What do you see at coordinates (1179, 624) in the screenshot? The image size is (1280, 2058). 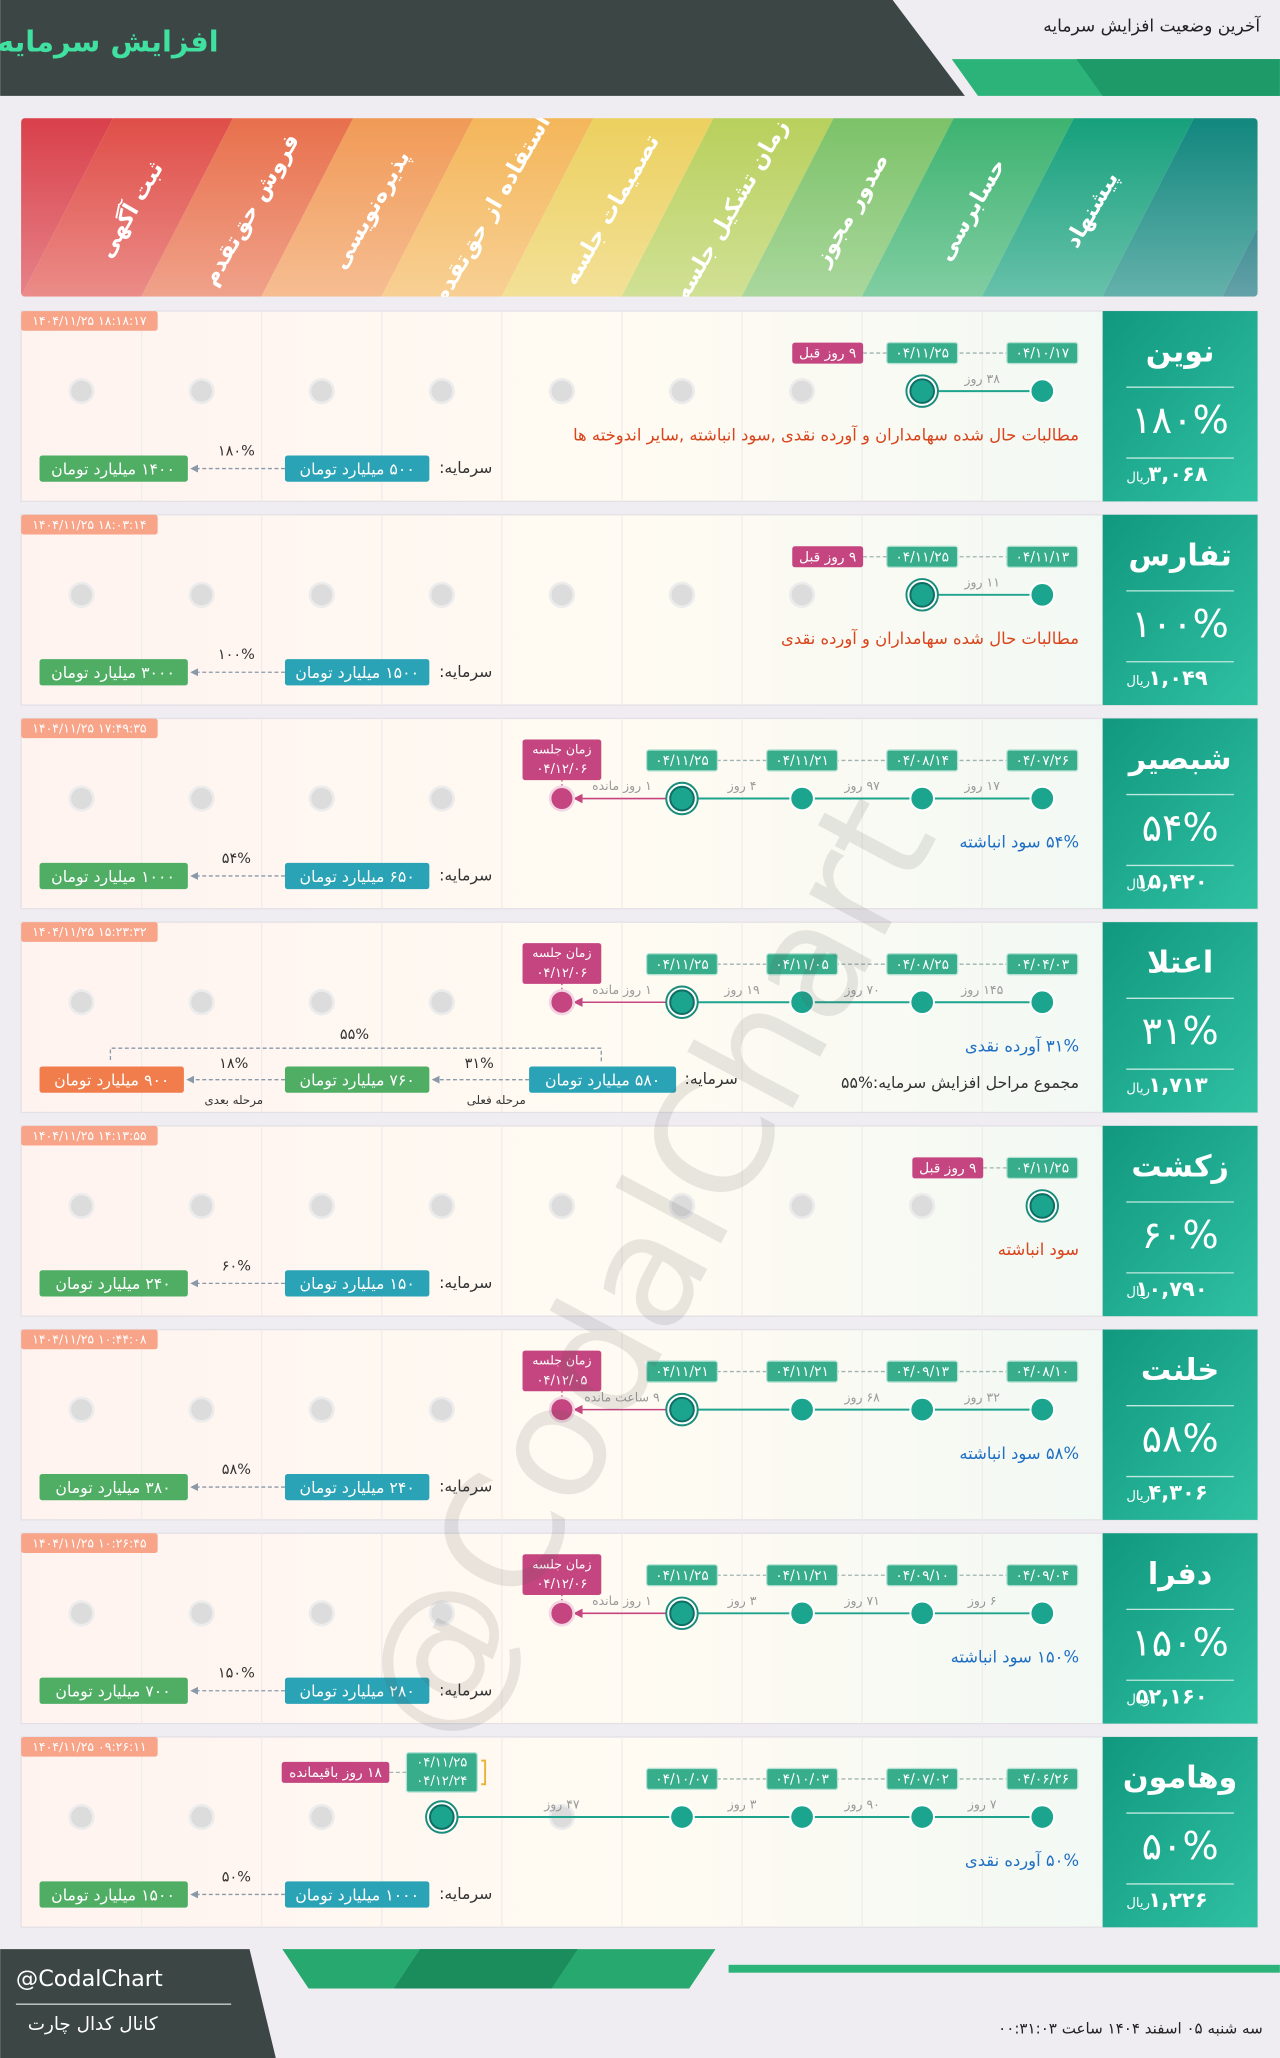 I see `company-percent: ۱۰۰%` at bounding box center [1179, 624].